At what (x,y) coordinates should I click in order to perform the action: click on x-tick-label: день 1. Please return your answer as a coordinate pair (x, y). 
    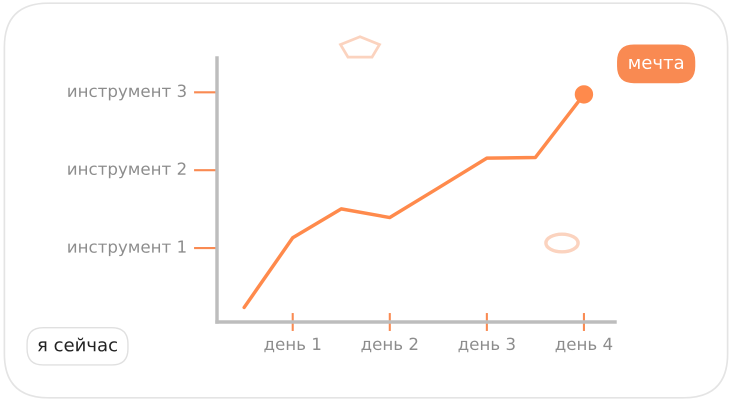
    Looking at the image, I should click on (292, 345).